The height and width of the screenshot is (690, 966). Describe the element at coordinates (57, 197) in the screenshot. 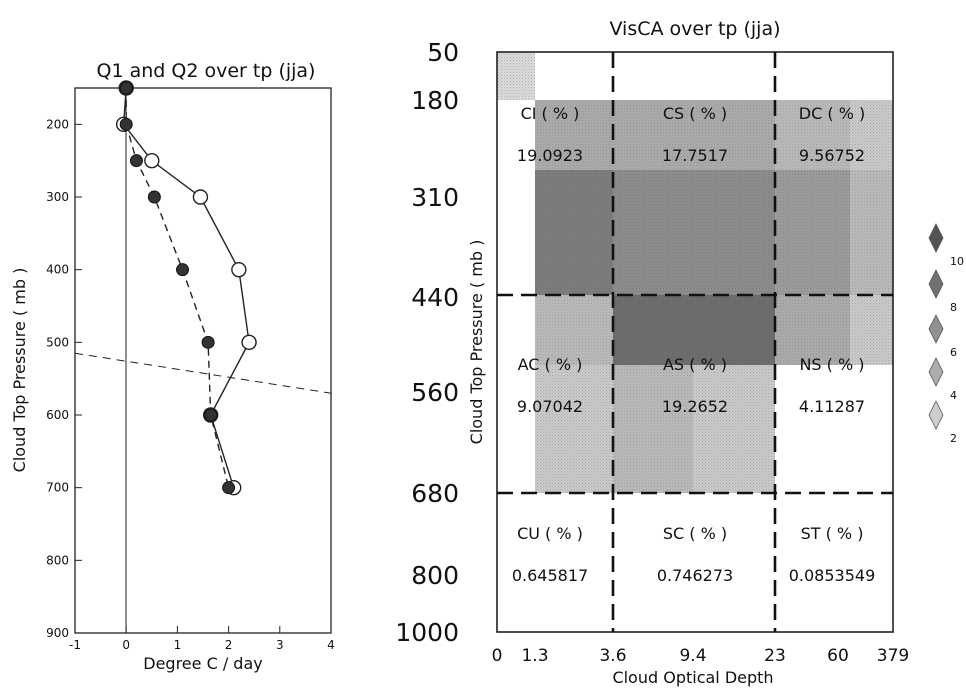

I see `left-y-tick-label: 300` at that location.